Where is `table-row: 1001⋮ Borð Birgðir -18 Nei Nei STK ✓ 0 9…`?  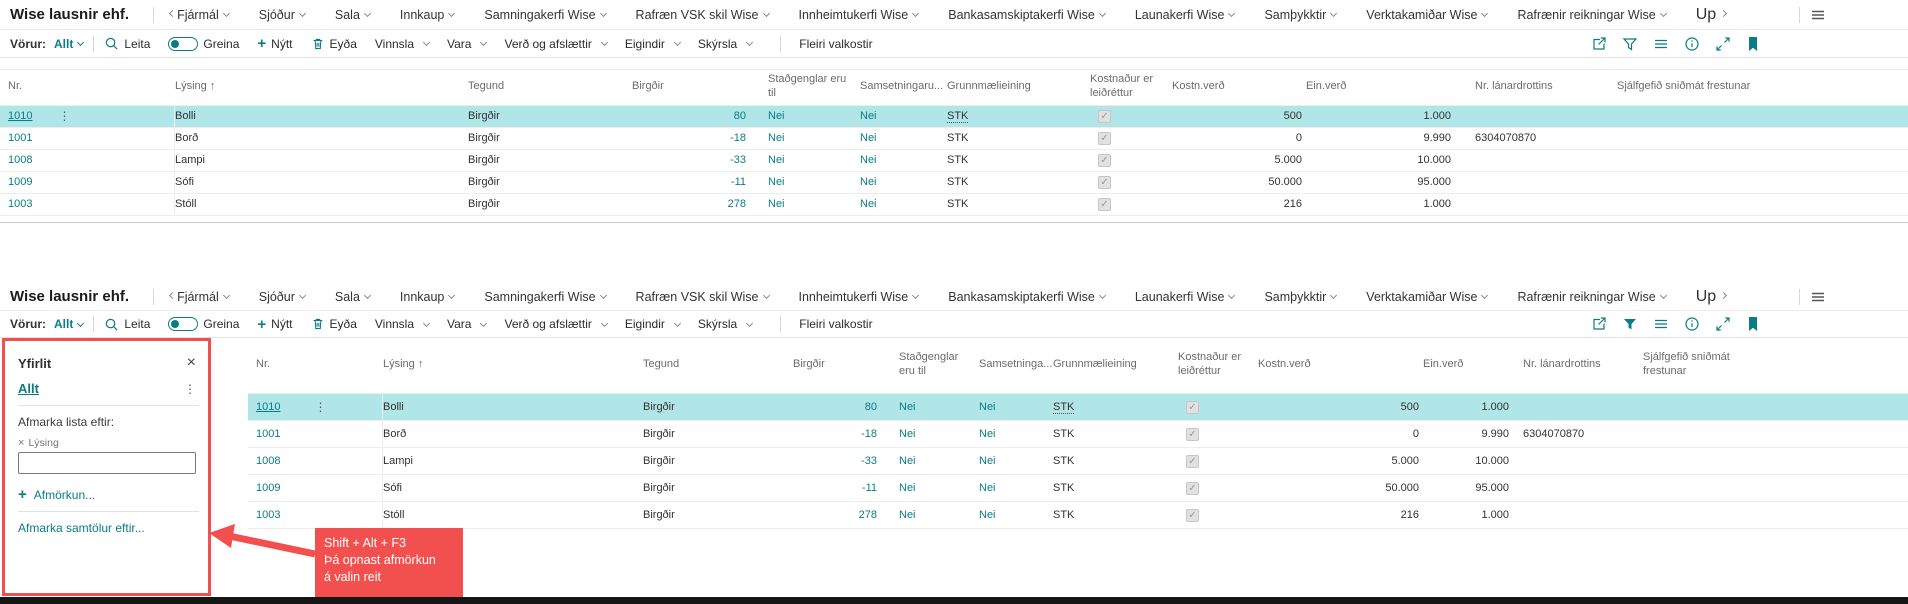
table-row: 1001⋮ Borð Birgðir -18 Nei Nei STK ✓ 0 9… is located at coordinates (954, 138).